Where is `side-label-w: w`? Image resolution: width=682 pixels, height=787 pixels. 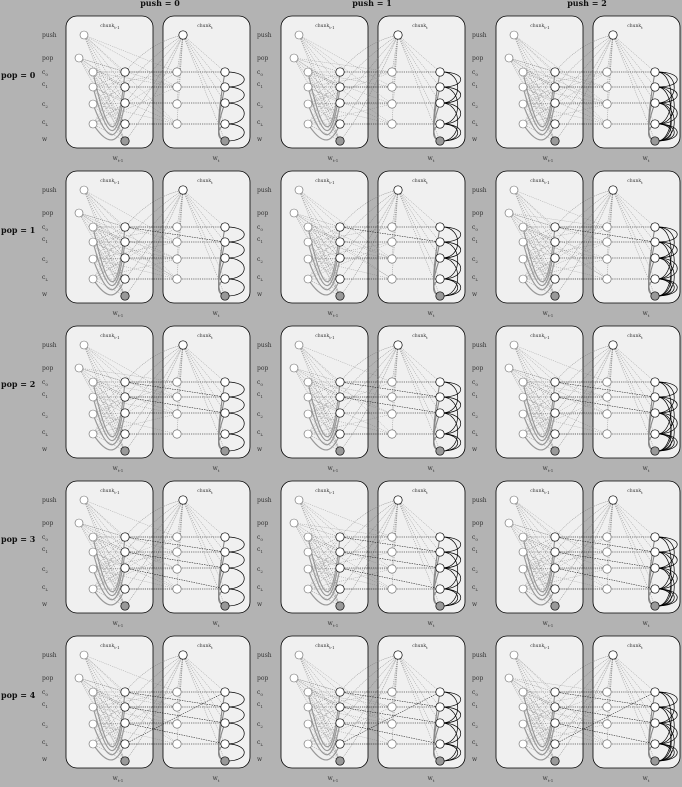 side-label-w: w is located at coordinates (45, 294).